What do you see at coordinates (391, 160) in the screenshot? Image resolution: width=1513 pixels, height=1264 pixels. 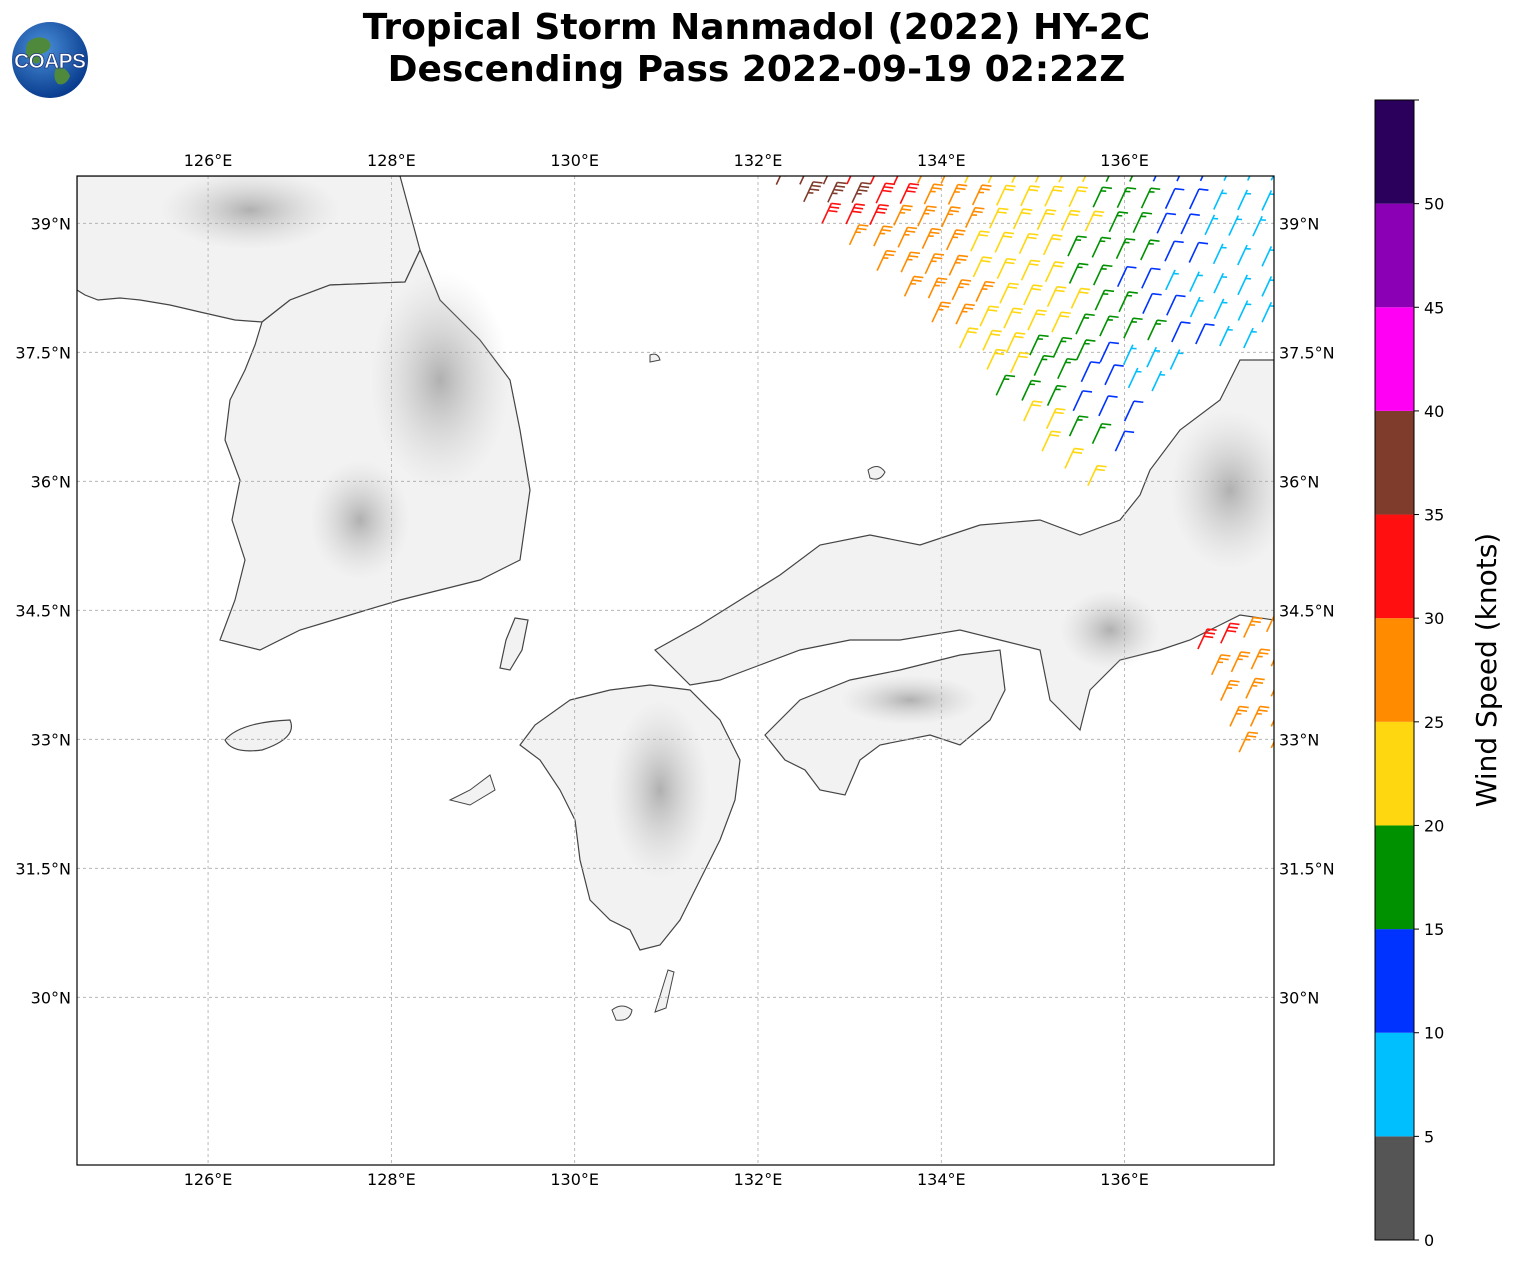 I see `lon-tick-label-top: 128°E` at bounding box center [391, 160].